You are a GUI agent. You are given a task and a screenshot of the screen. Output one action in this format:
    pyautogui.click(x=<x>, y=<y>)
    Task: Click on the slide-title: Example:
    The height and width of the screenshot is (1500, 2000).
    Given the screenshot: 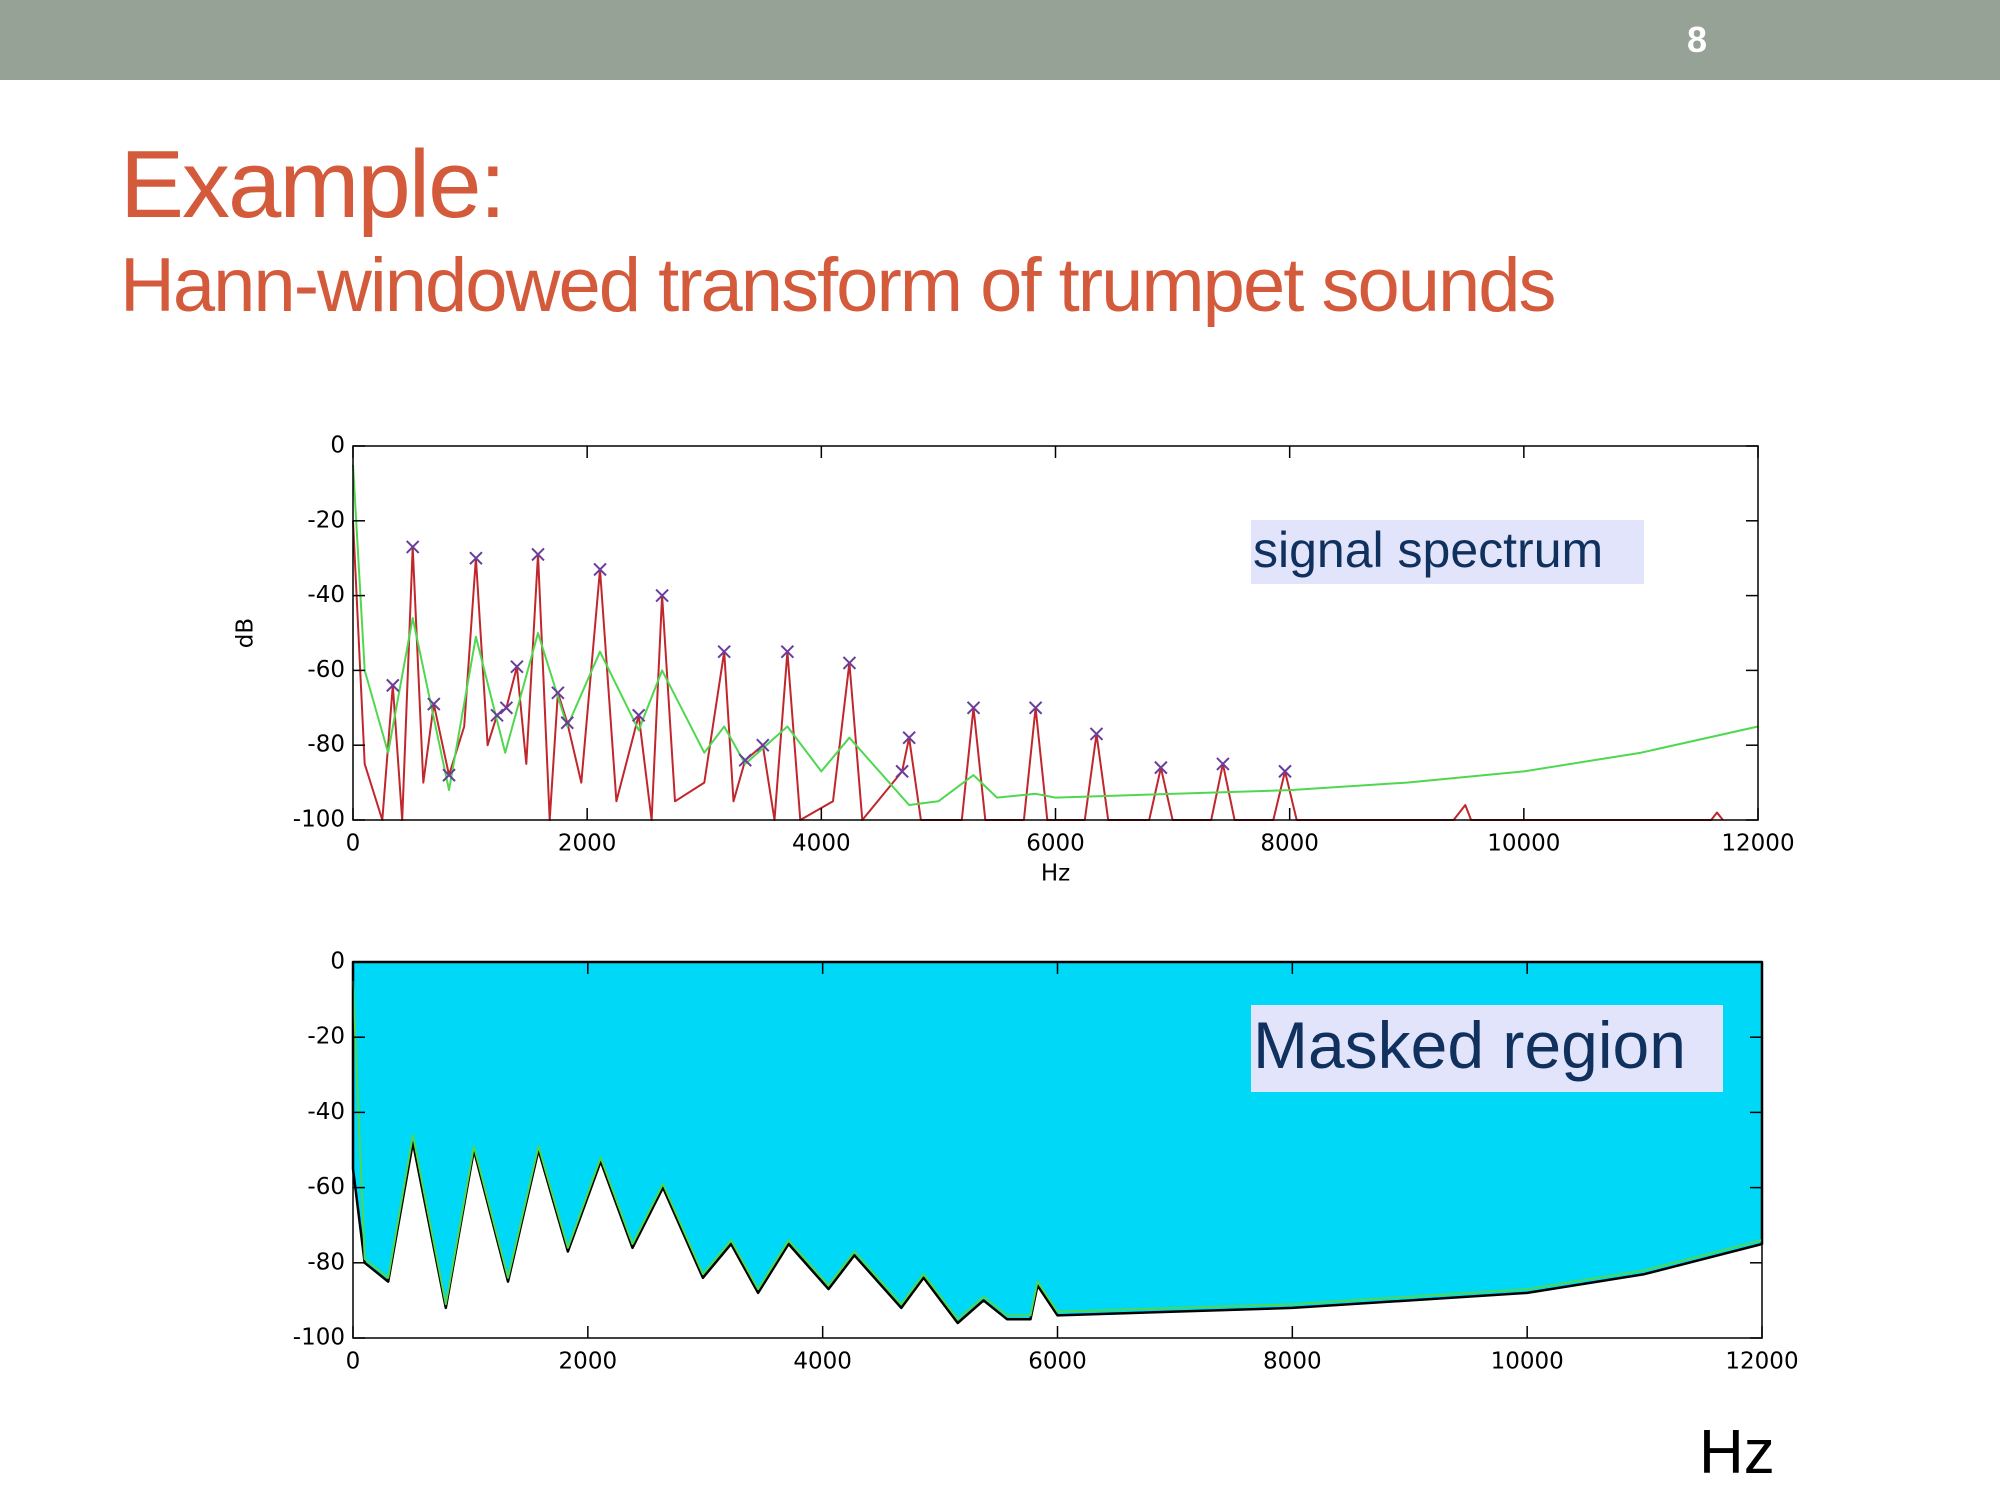 What is the action you would take?
    pyautogui.click(x=312, y=184)
    